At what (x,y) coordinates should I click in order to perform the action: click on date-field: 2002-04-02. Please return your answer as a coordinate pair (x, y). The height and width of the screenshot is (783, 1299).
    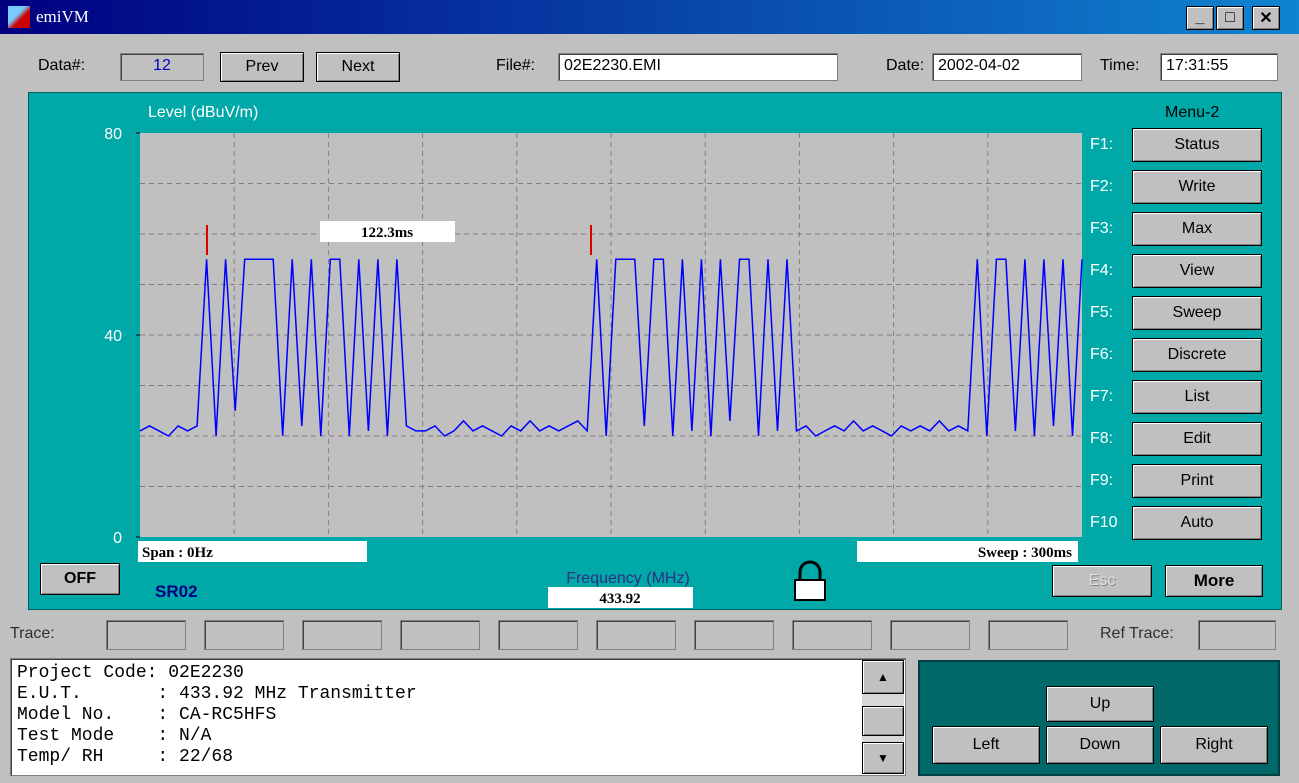
    Looking at the image, I should click on (1007, 67).